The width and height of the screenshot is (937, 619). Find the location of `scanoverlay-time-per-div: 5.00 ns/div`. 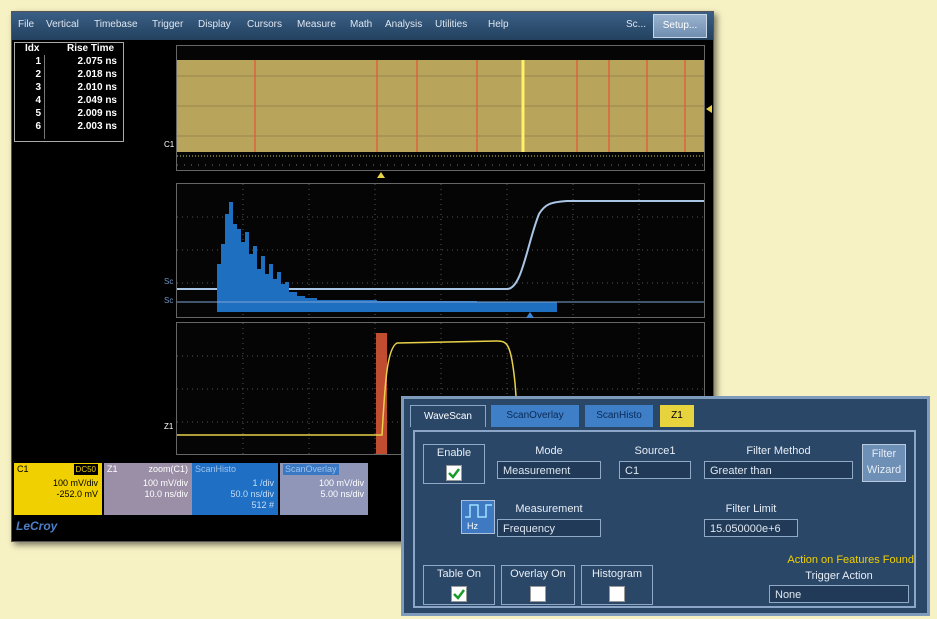

scanoverlay-time-per-div: 5.00 ns/div is located at coordinates (342, 494).